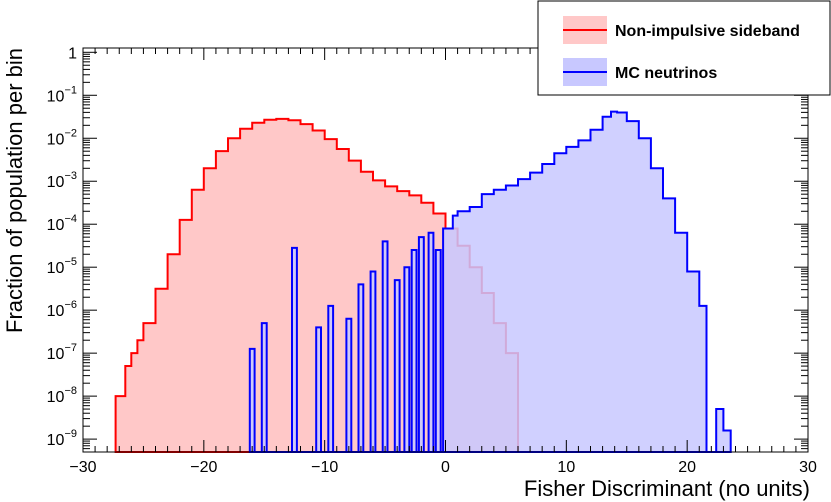 This screenshot has height=502, width=831. I want to click on legend-label: Non-impulsive sideband, so click(707, 31).